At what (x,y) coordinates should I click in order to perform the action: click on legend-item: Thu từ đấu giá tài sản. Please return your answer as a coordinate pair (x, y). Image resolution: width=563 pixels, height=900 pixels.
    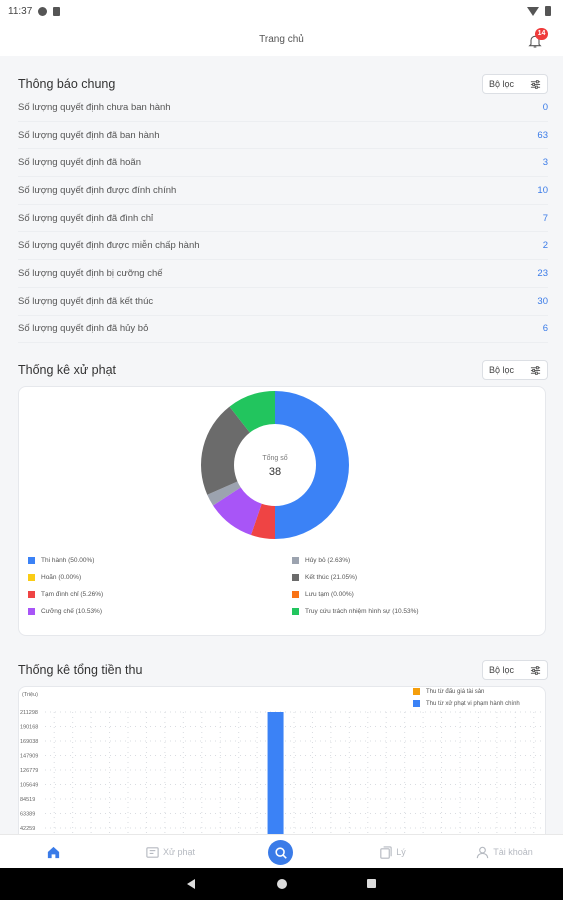
    Looking at the image, I should click on (448, 691).